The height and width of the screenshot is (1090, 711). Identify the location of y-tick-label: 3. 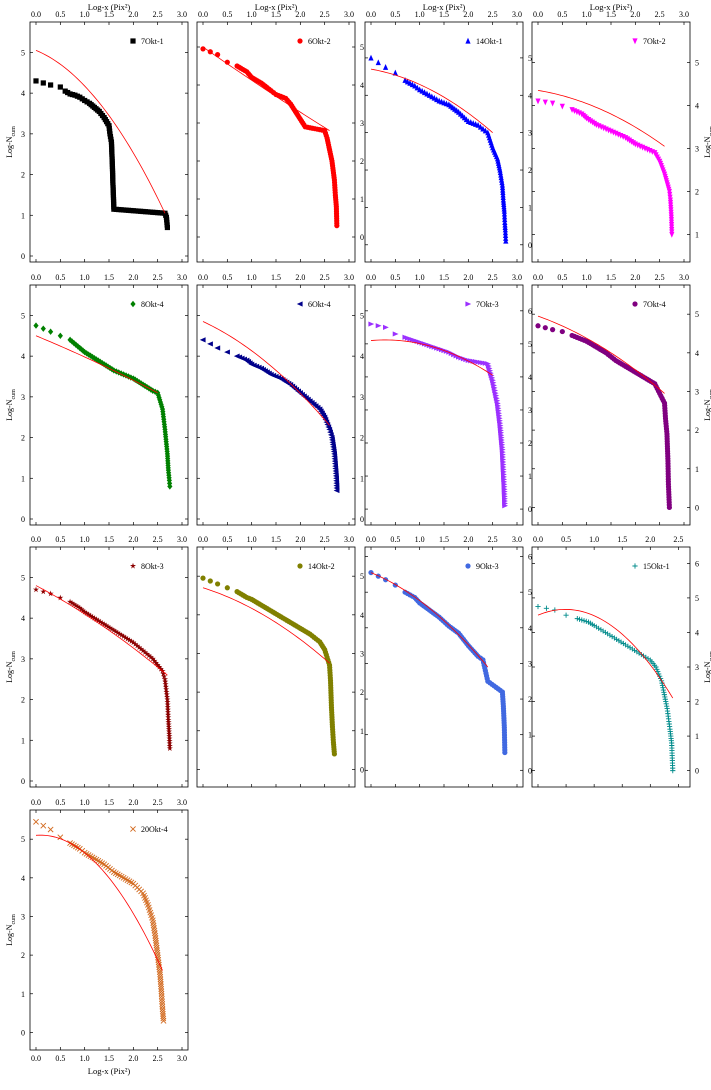
(530, 133).